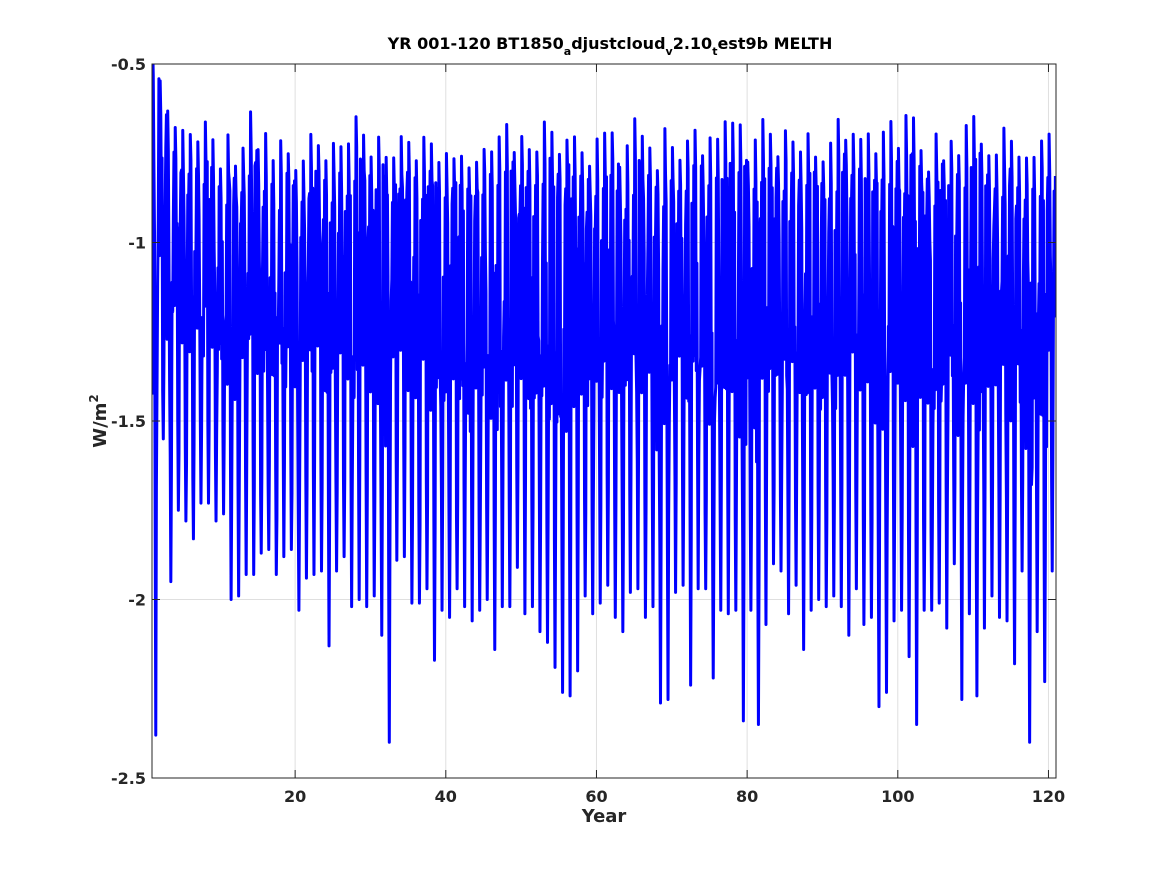 This screenshot has height=875, width=1167. Describe the element at coordinates (128, 421) in the screenshot. I see `y-tick-label: -1.5` at that location.